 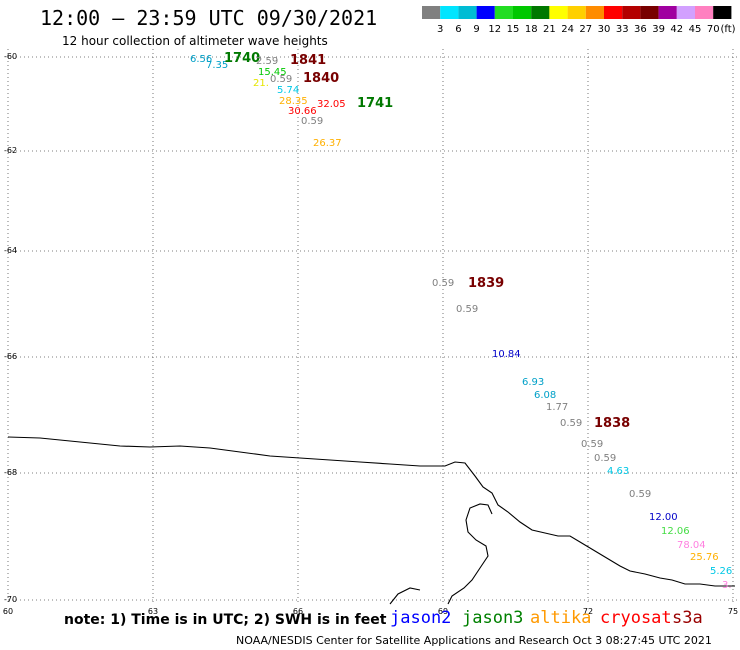 What do you see at coordinates (713, 29) in the screenshot?
I see `legend-label: 70` at bounding box center [713, 29].